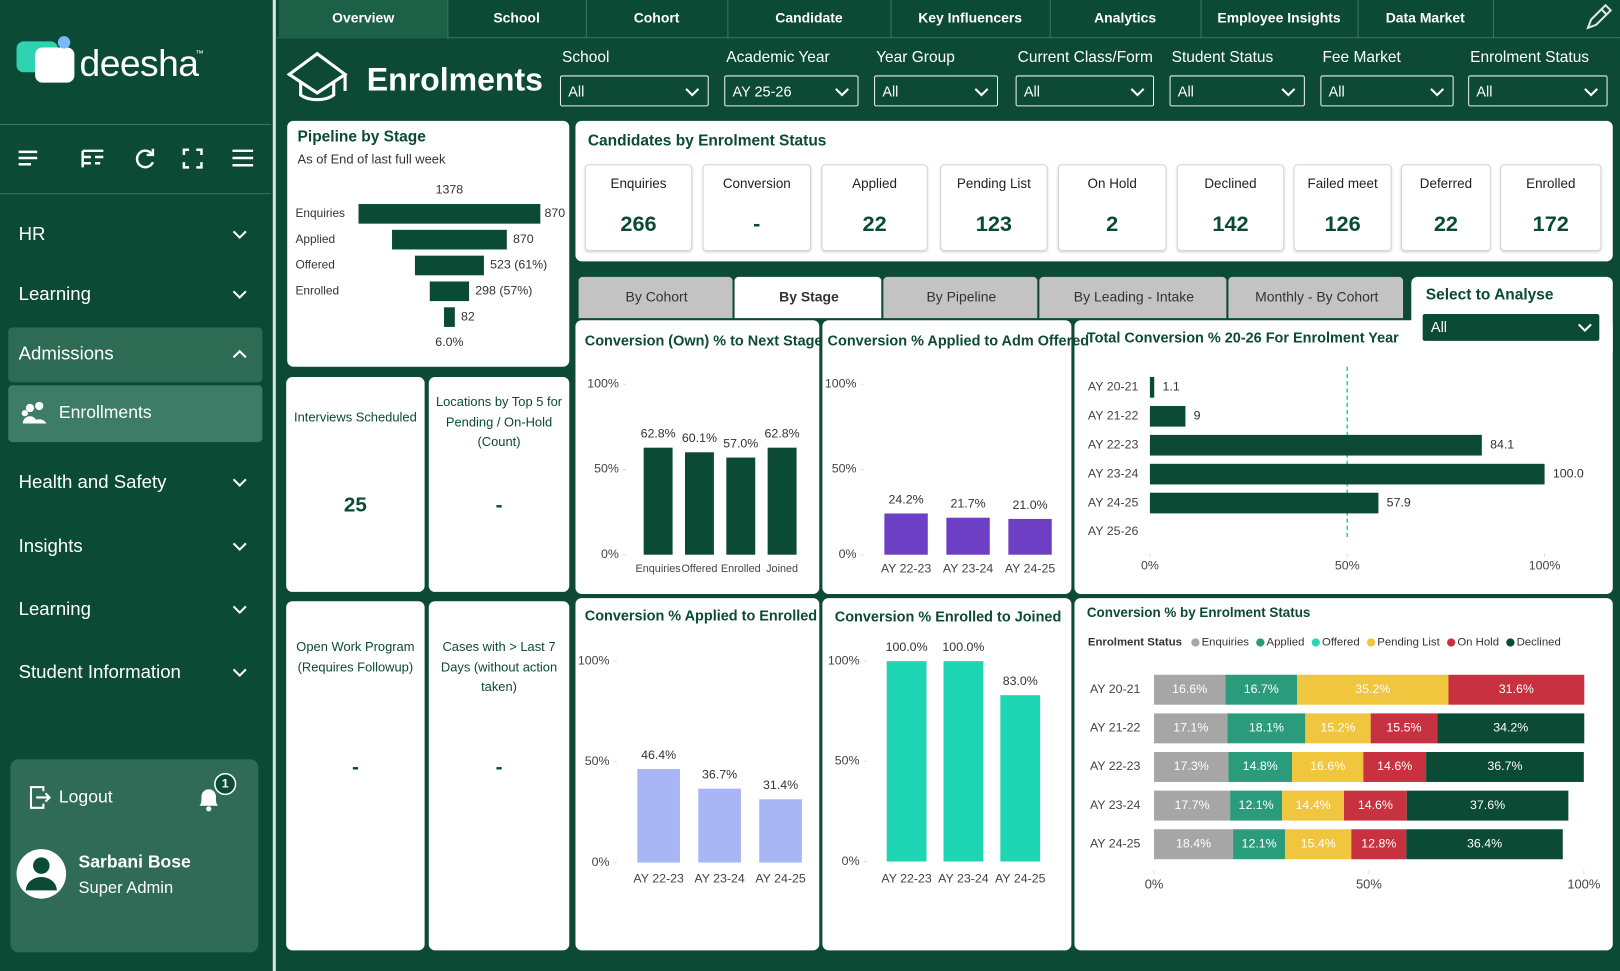 This screenshot has width=1620, height=971. What do you see at coordinates (993, 183) in the screenshot?
I see `status-label: Pending List` at bounding box center [993, 183].